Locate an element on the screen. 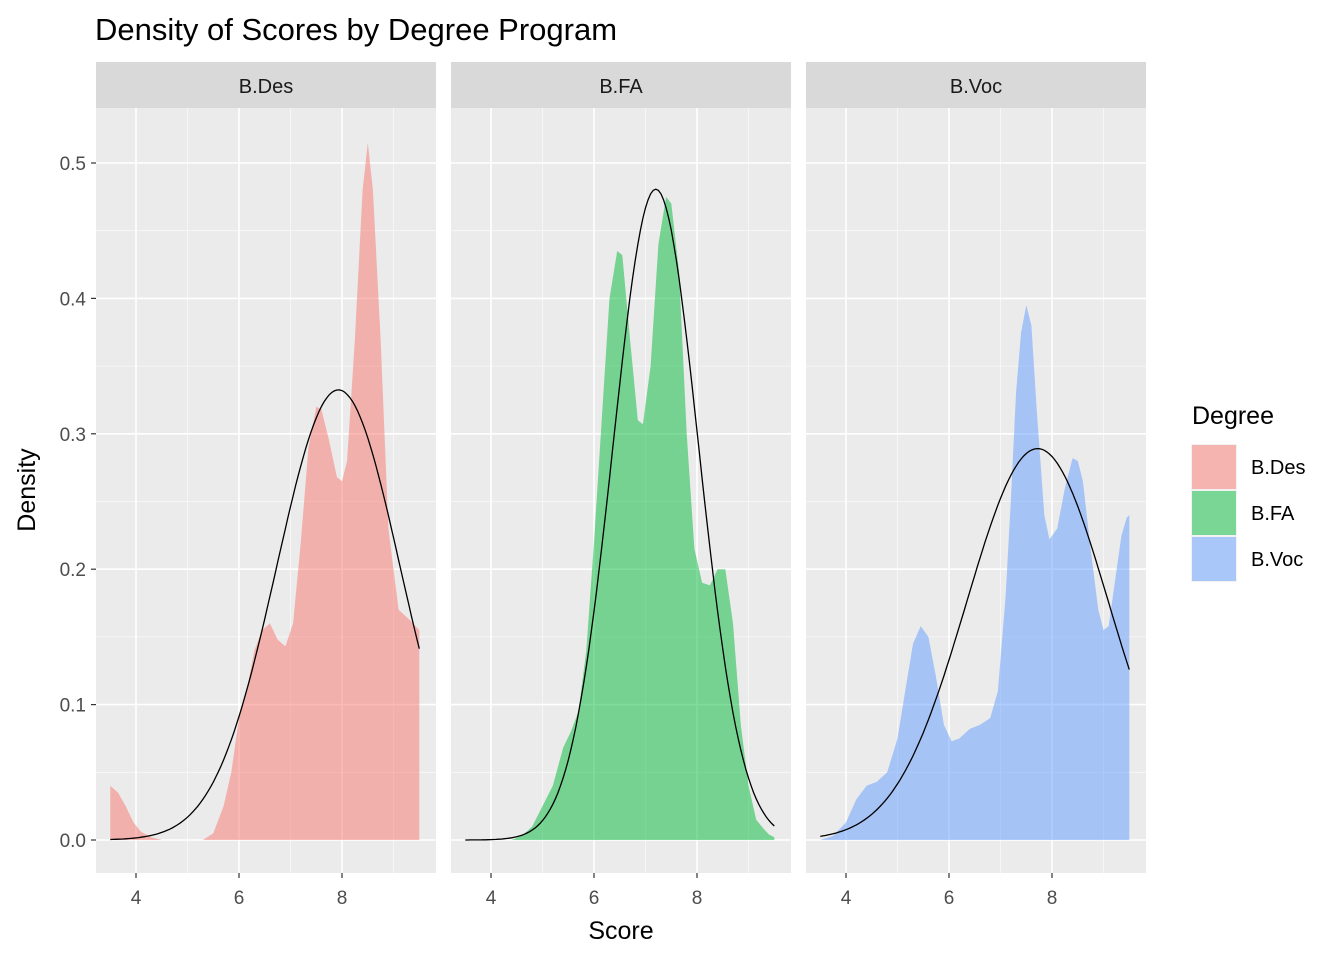  x-axis-title: Score is located at coordinates (620, 931).